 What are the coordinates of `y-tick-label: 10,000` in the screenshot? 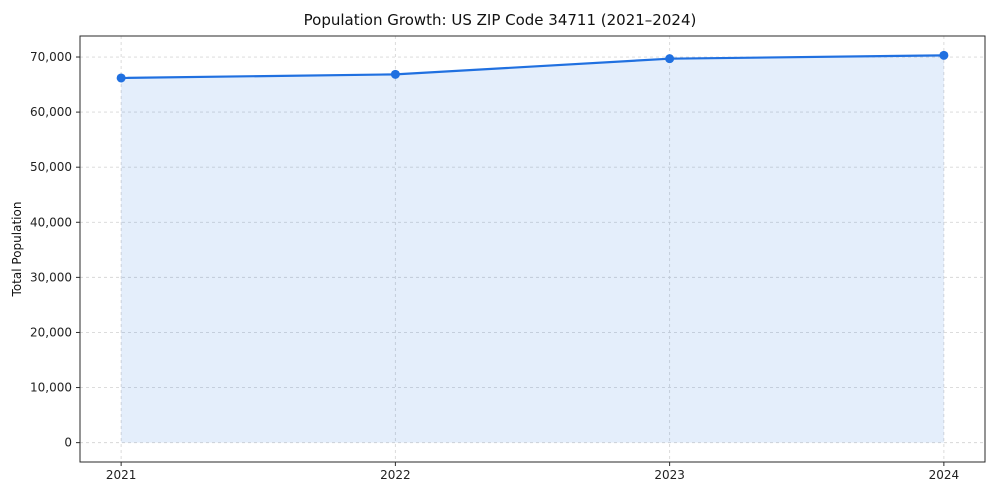 It's located at (51, 388).